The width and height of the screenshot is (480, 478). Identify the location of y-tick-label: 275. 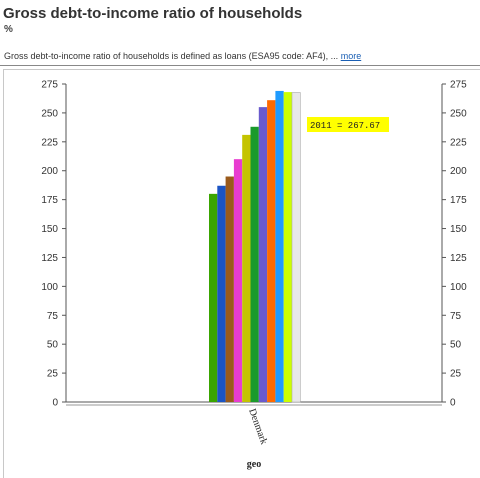
(49, 85).